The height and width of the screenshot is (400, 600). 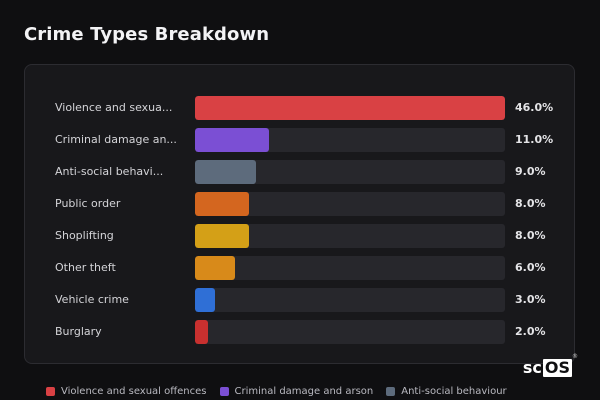 I want to click on bar-row: Burglary 2.0%, so click(x=299, y=332).